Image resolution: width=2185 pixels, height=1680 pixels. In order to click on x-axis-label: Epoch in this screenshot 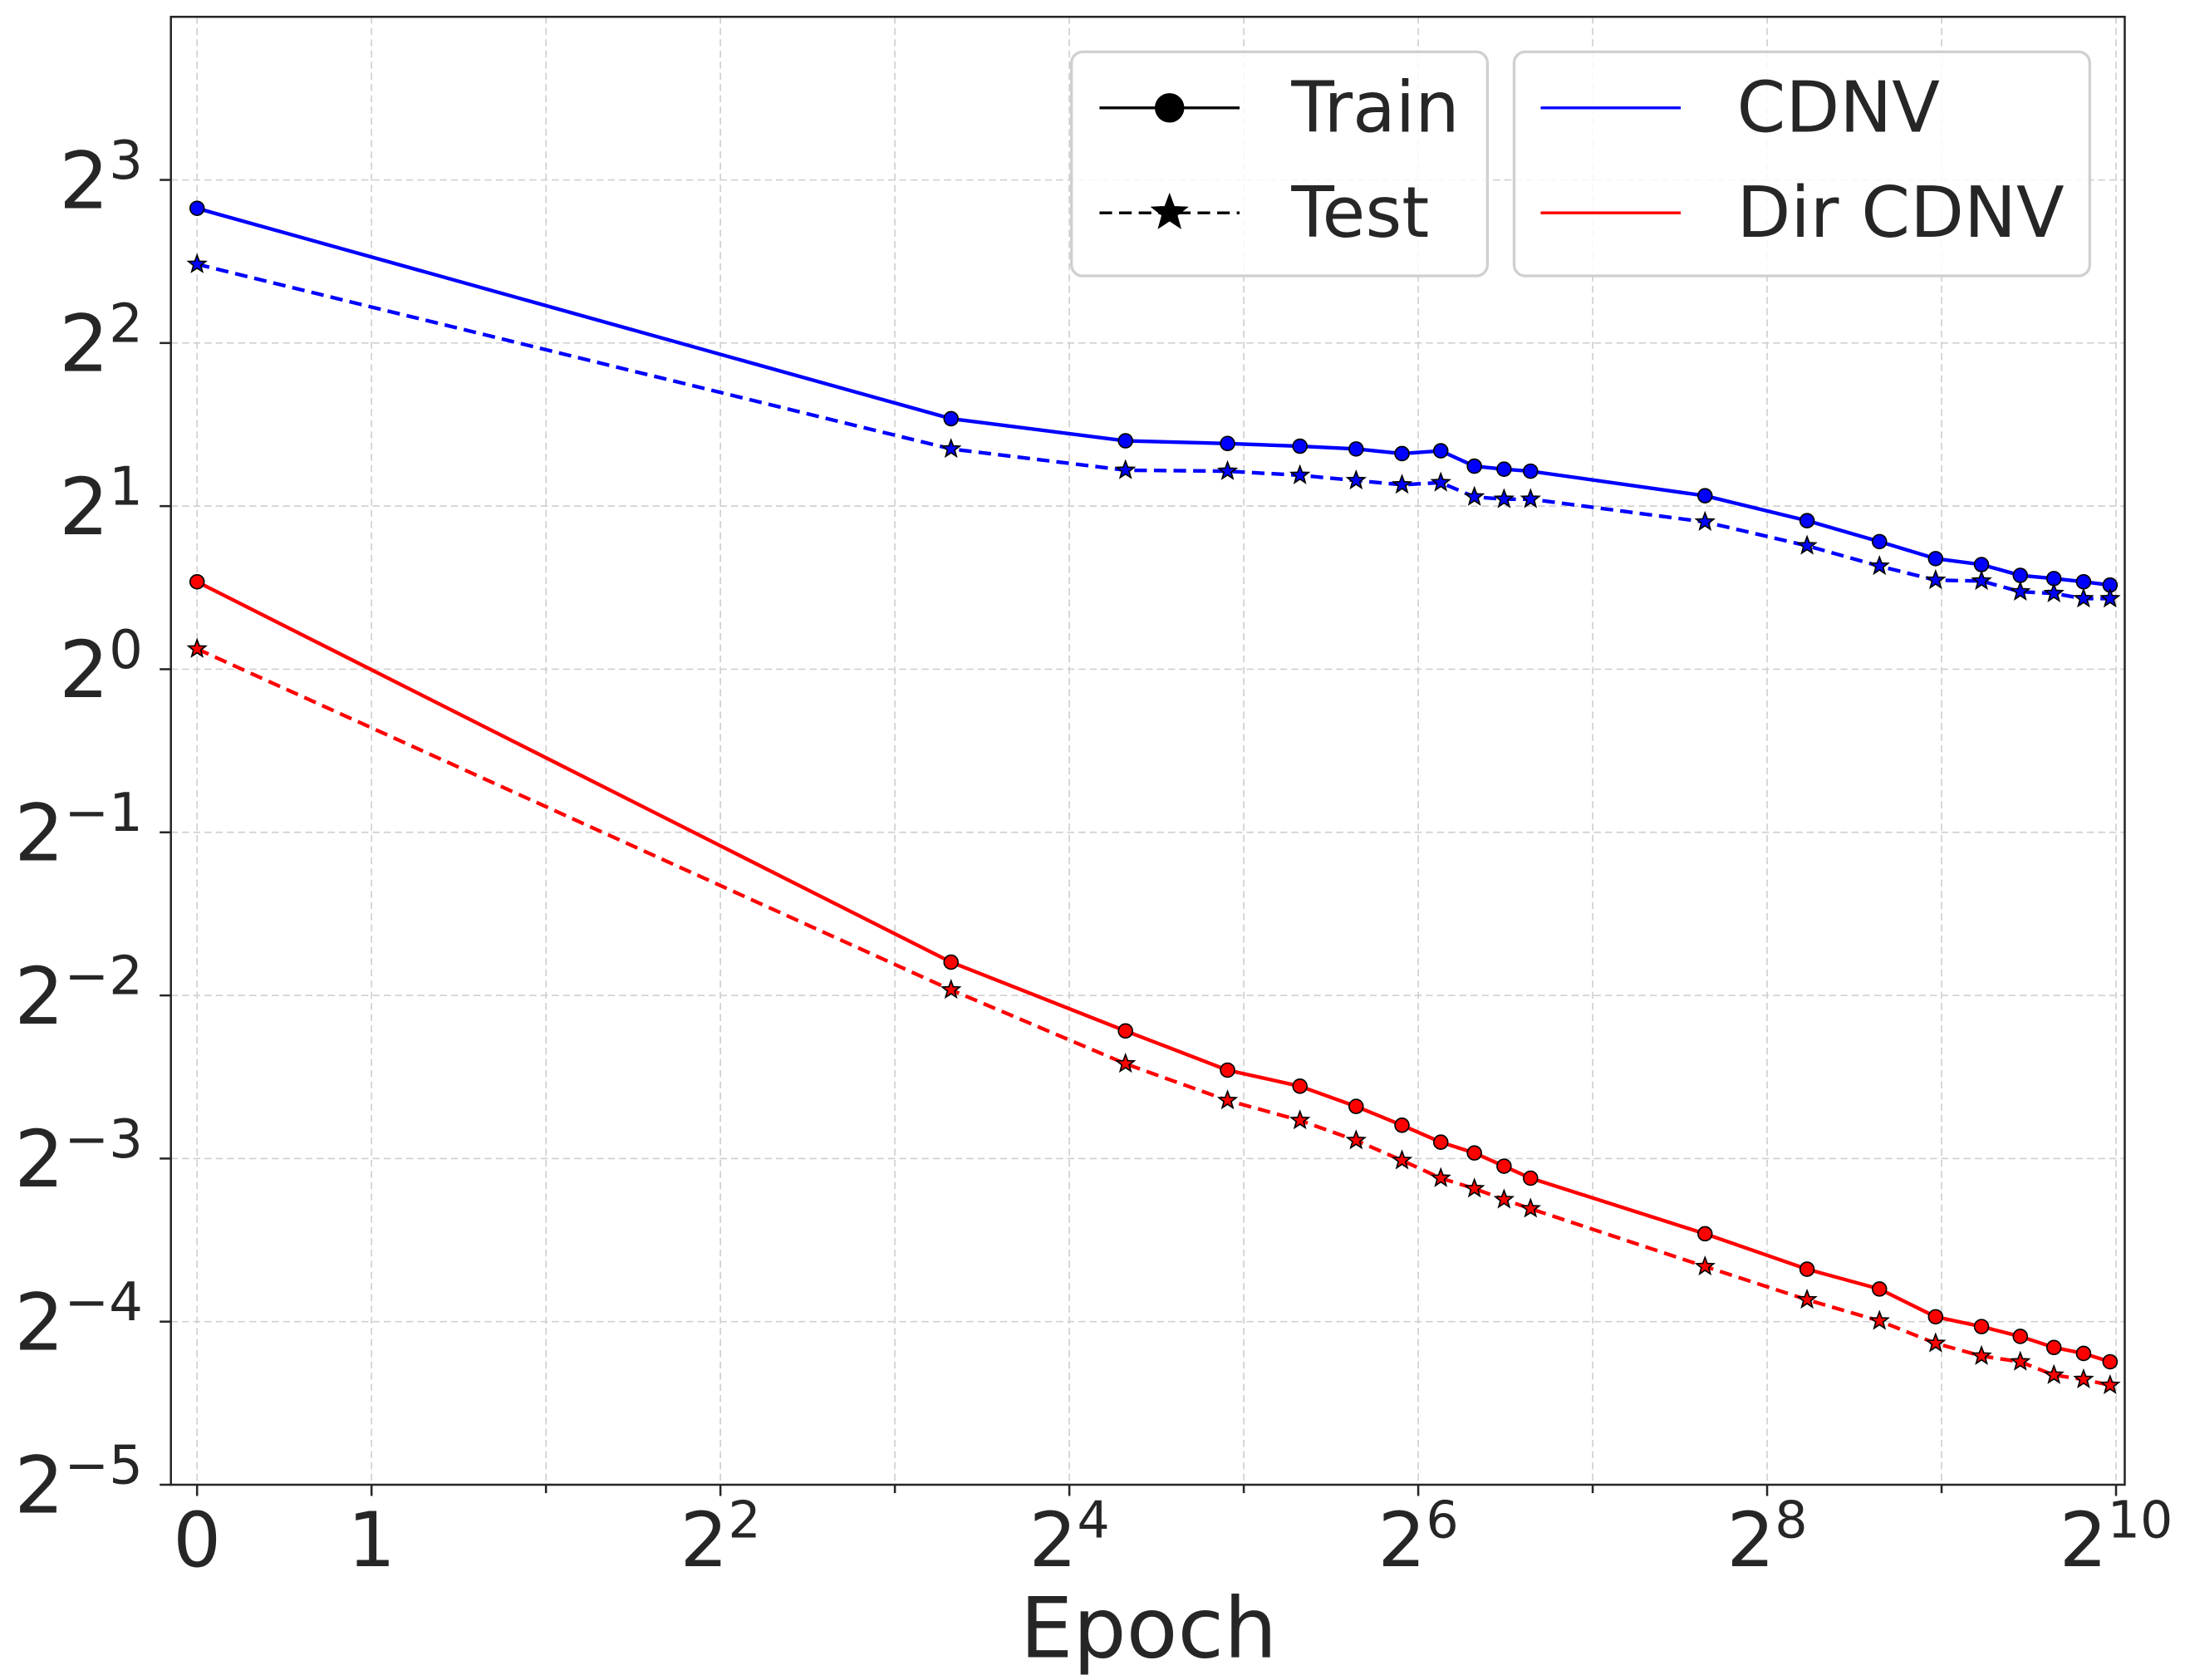, I will do `click(1149, 1628)`.